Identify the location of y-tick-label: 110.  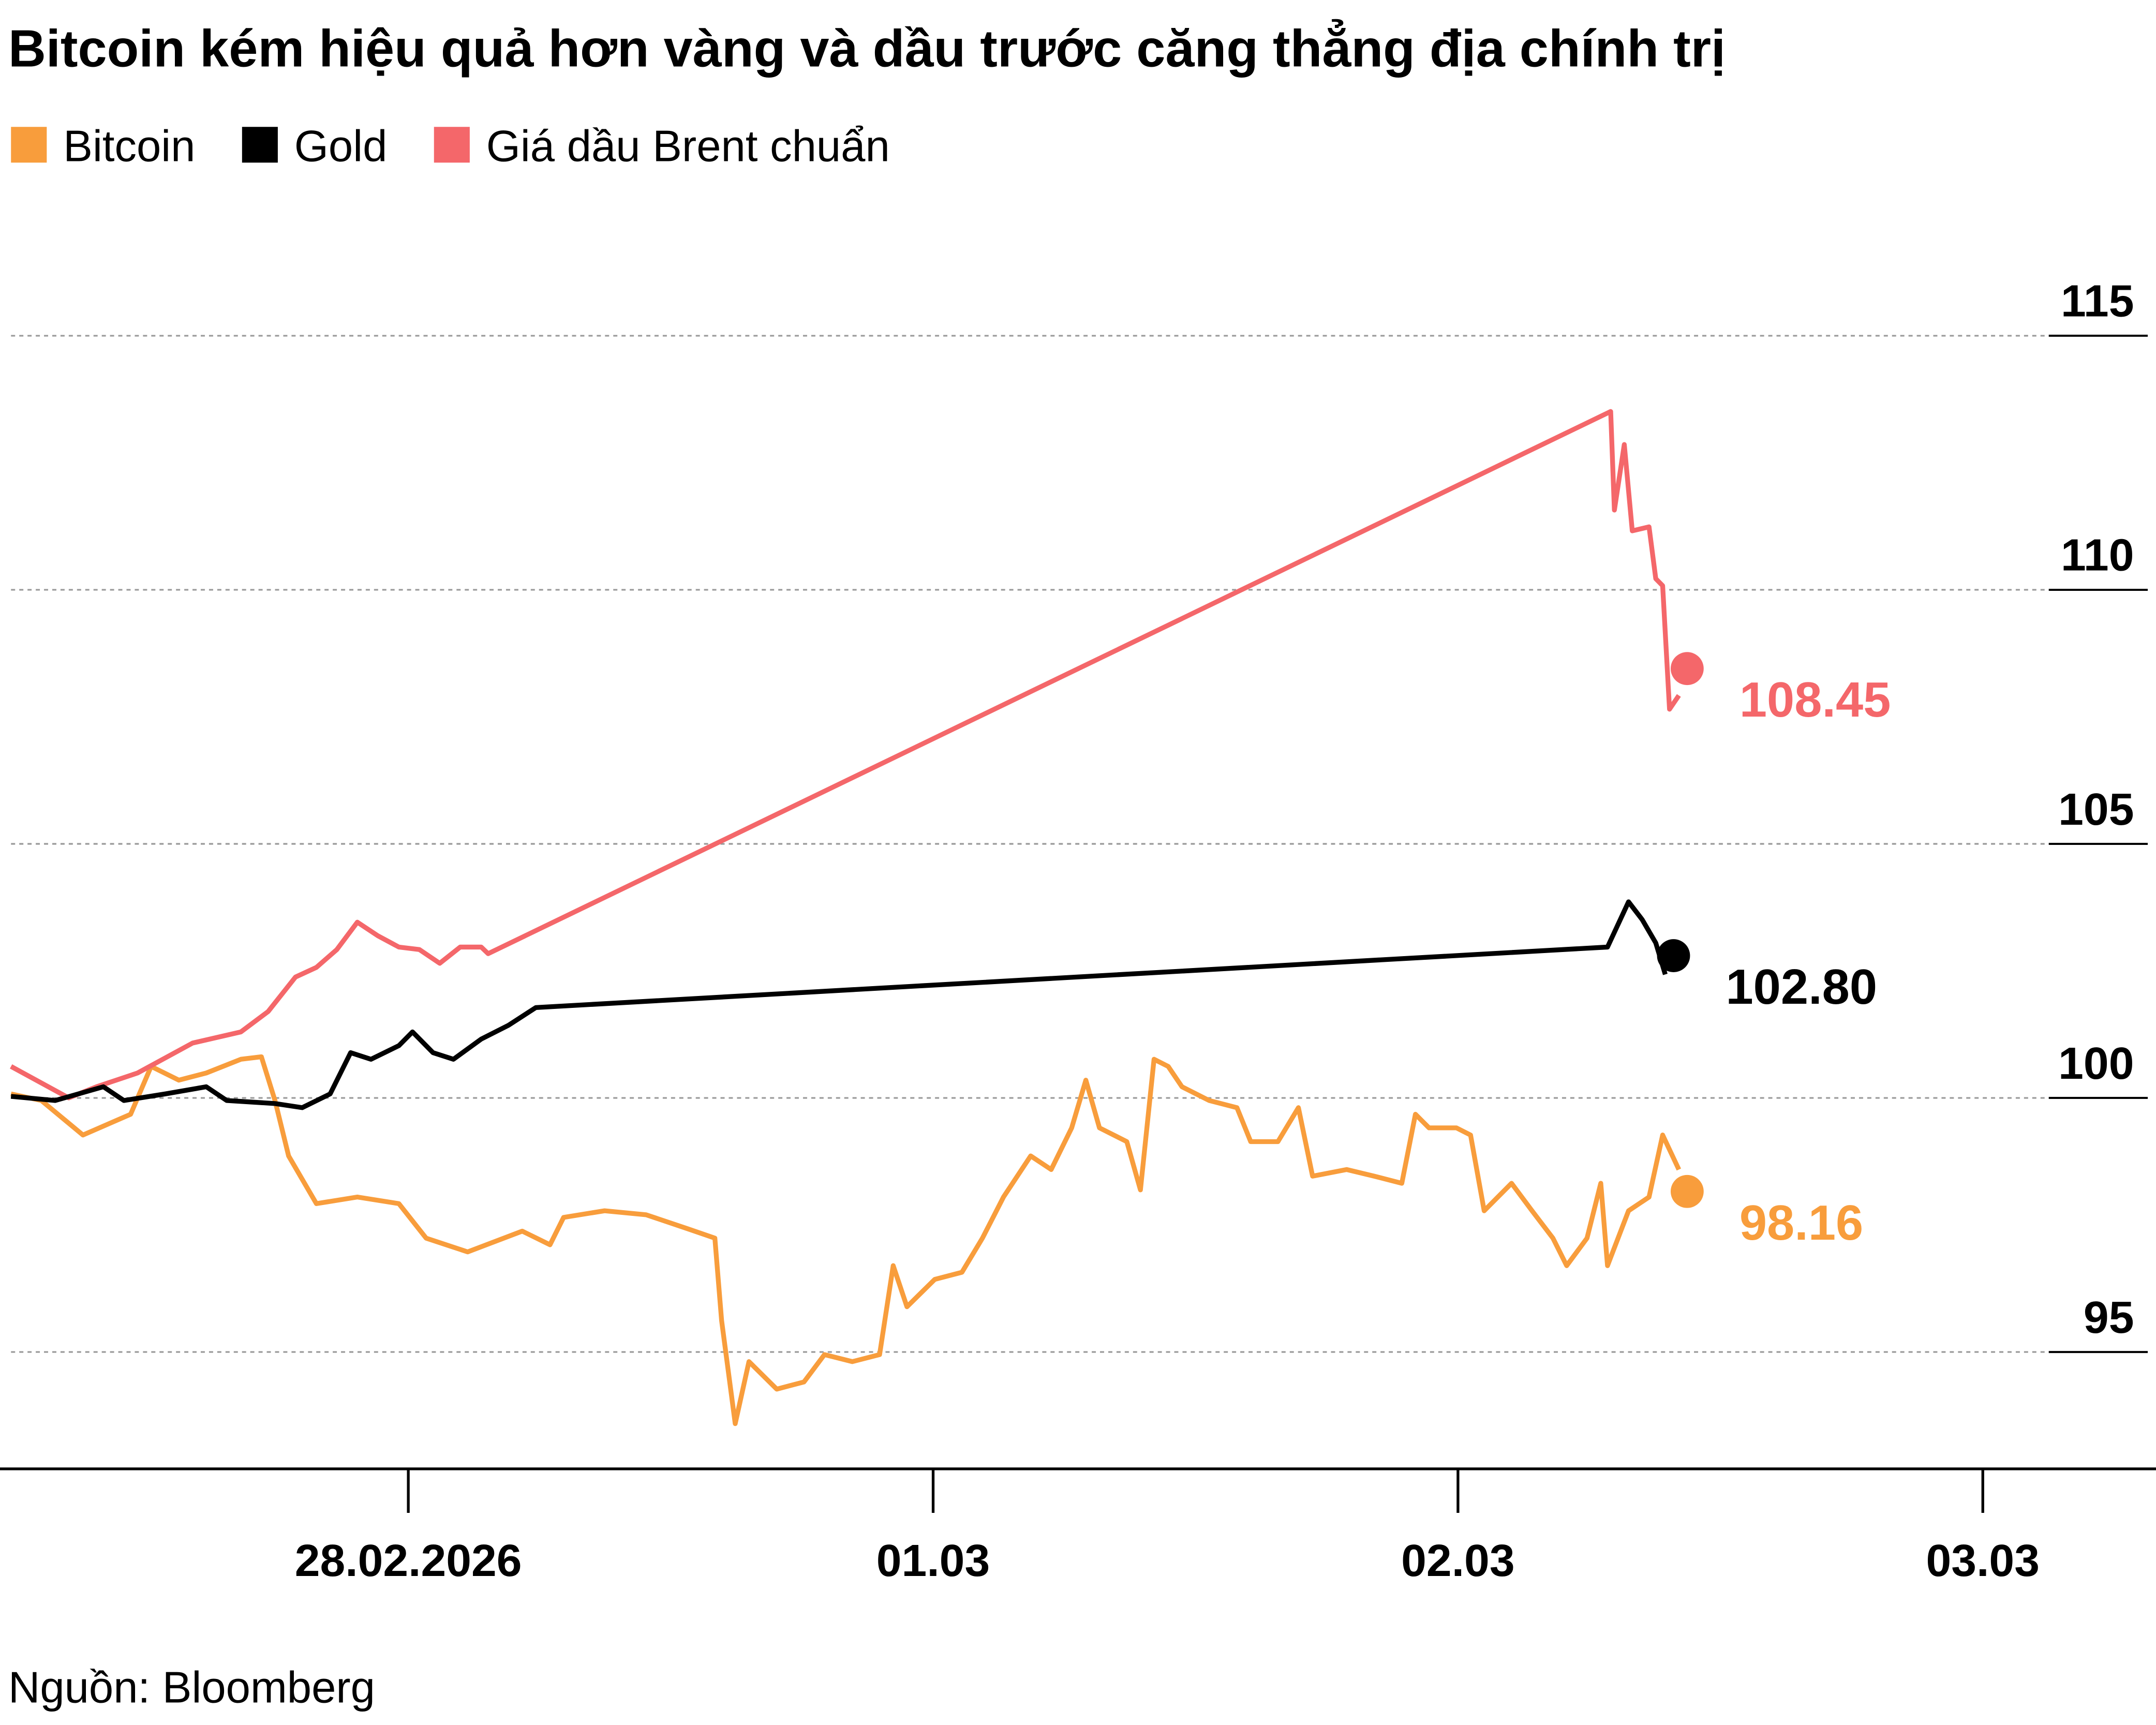
(2097, 555).